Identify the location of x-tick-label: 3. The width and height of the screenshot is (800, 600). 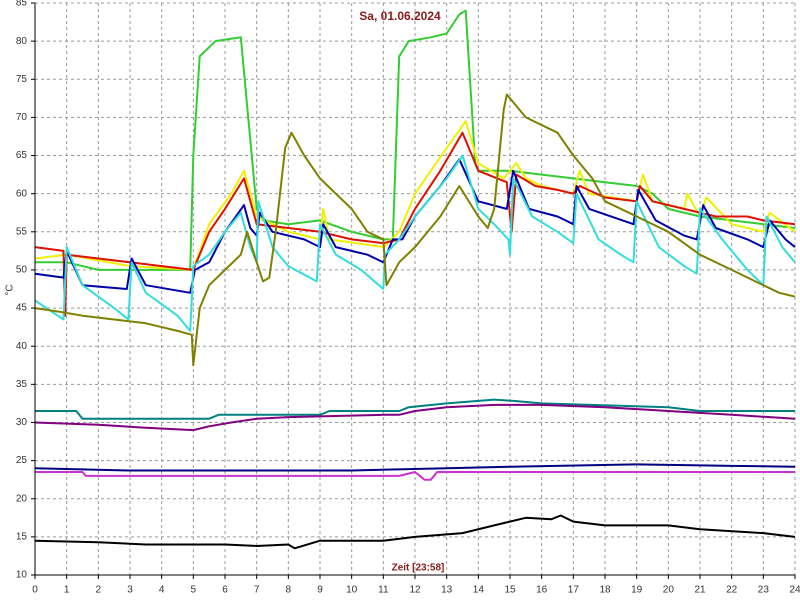
(130, 590).